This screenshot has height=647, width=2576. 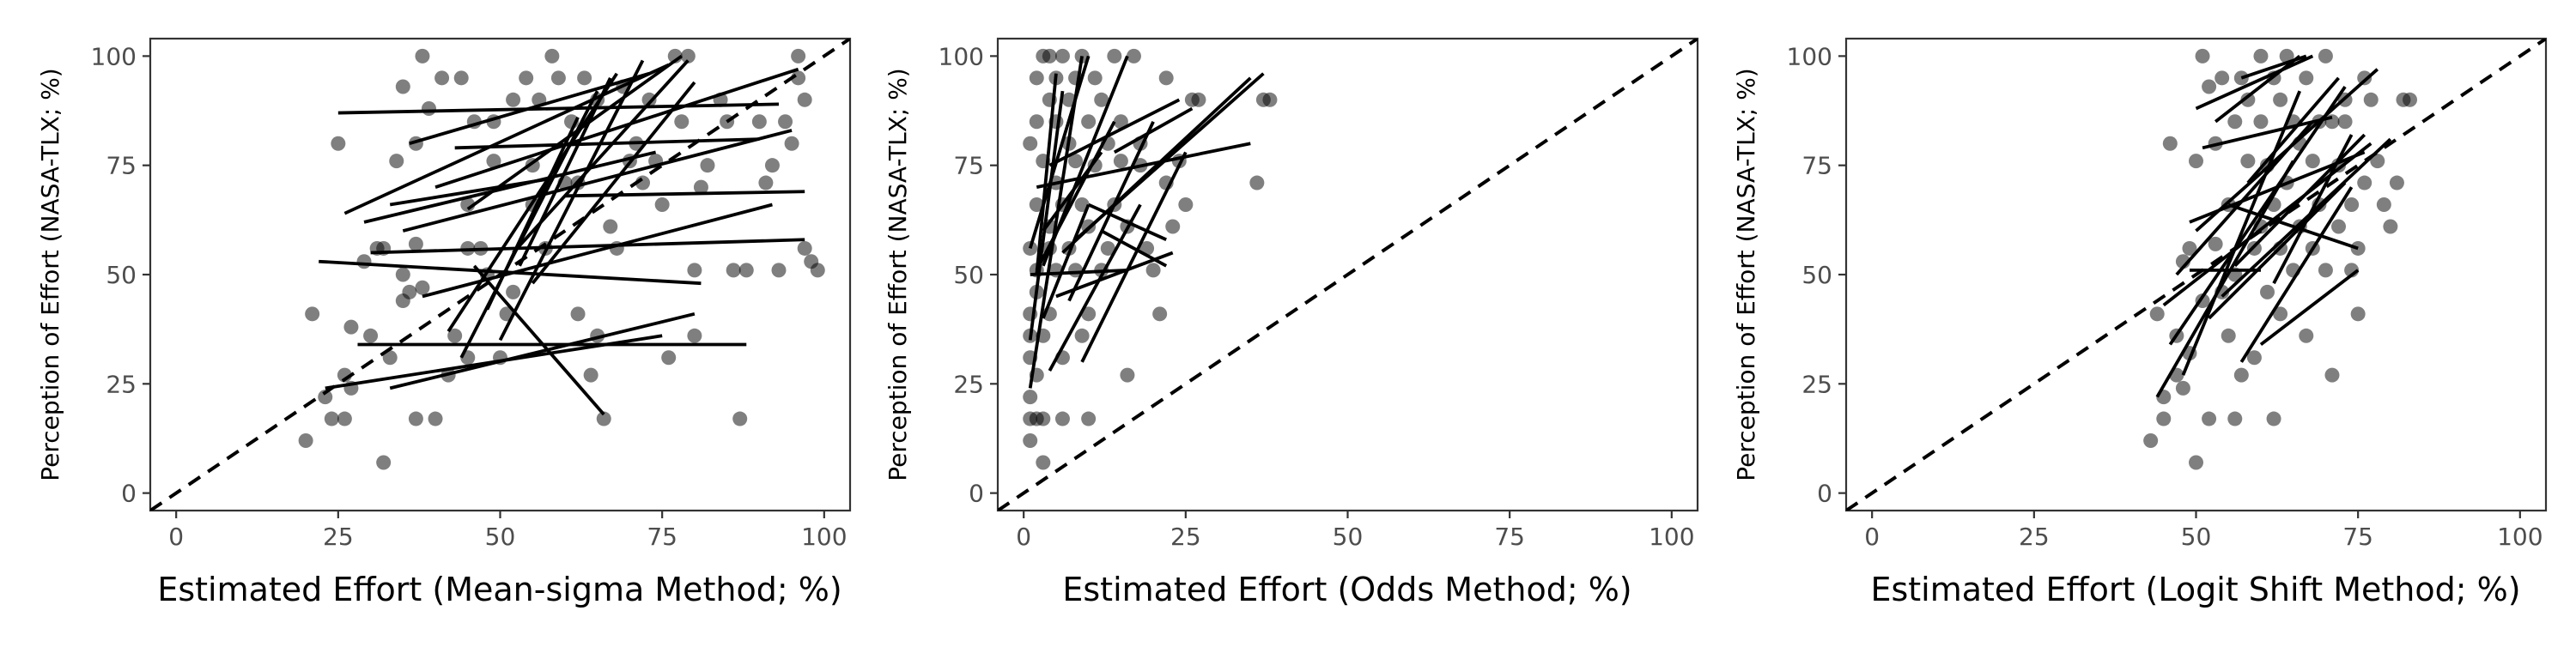 What do you see at coordinates (824, 537) in the screenshot?
I see `x-tick-label: 100` at bounding box center [824, 537].